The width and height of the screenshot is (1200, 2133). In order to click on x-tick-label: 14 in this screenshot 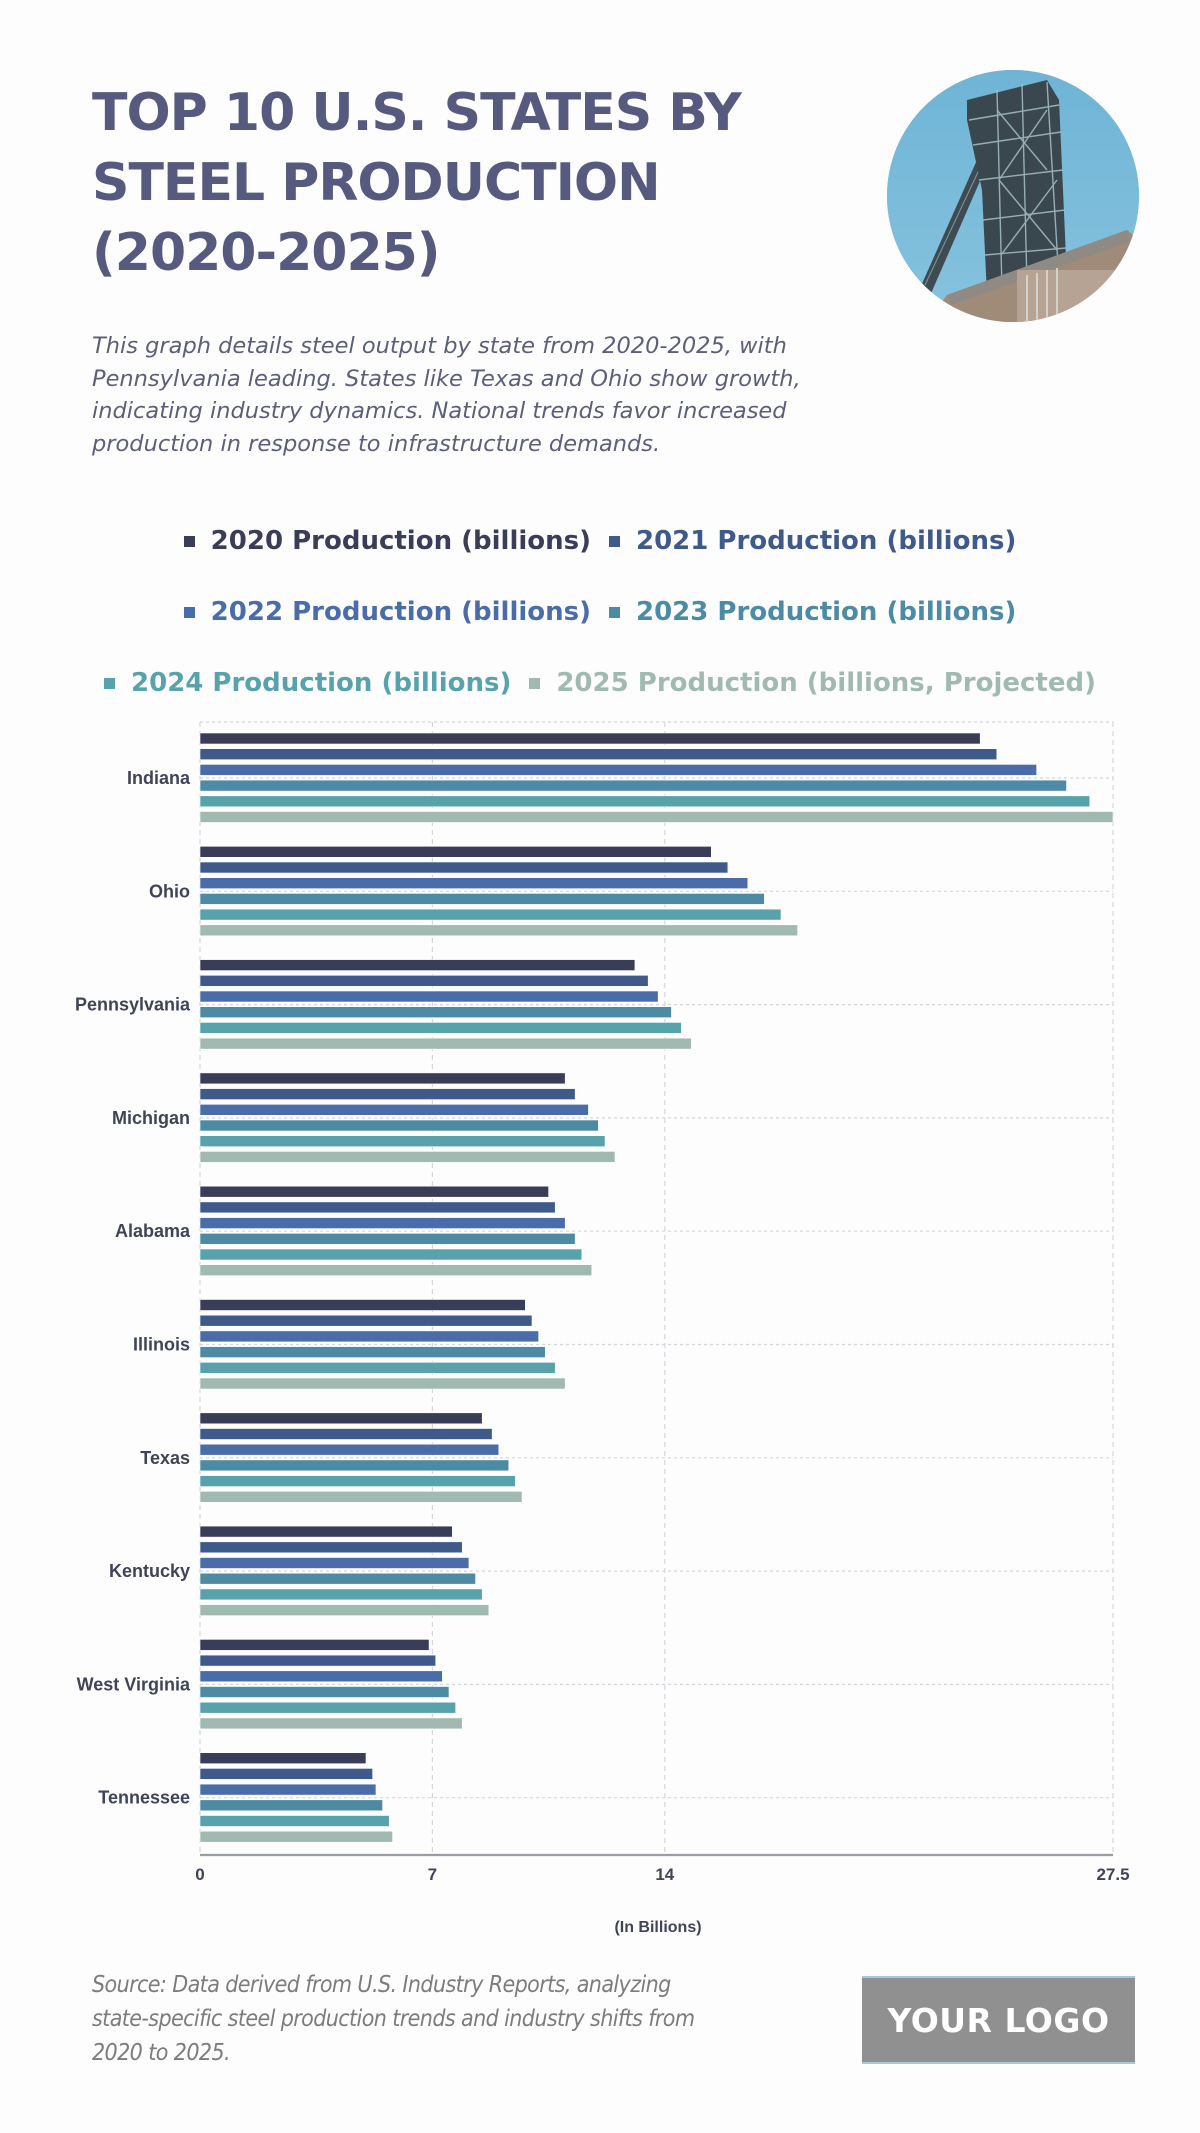, I will do `click(664, 1874)`.